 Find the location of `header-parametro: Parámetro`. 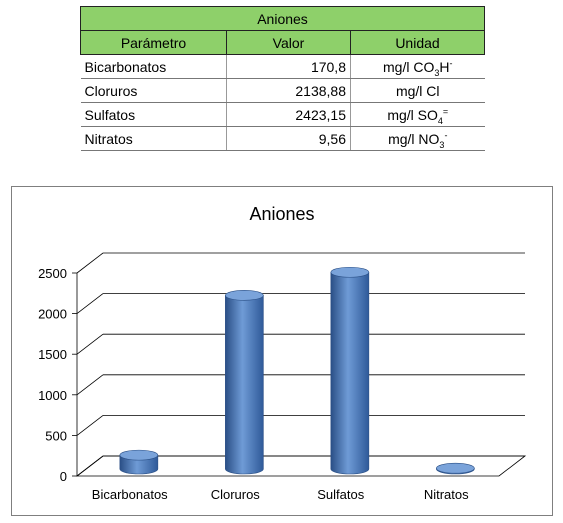

header-parametro: Parámetro is located at coordinates (153, 42).